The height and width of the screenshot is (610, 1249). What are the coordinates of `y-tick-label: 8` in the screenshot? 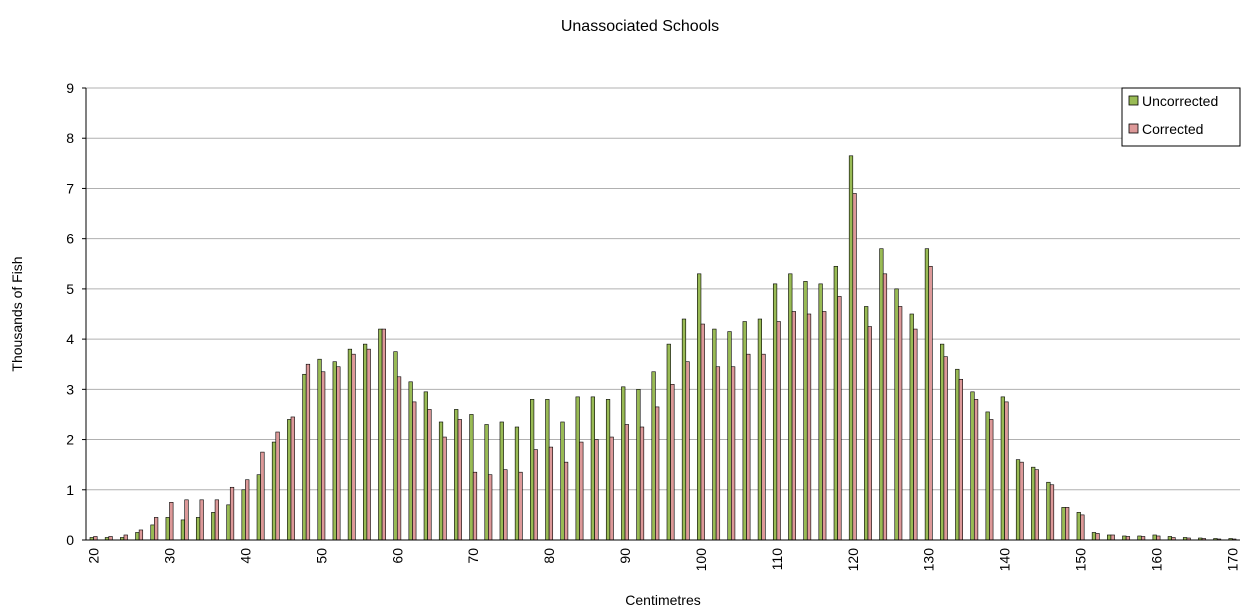 It's located at (70, 138).